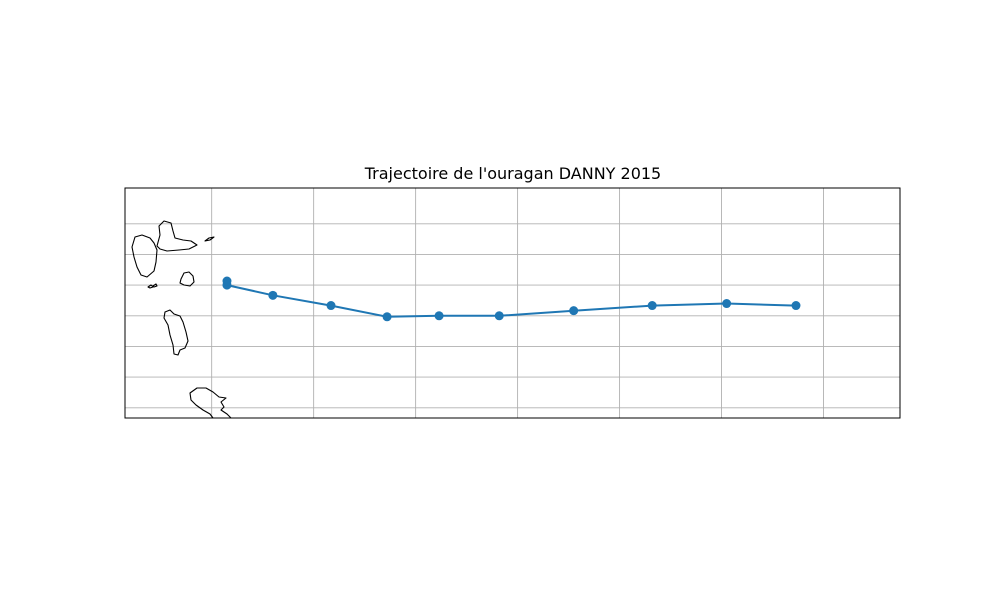  I want to click on coastlines, so click(181, 319).